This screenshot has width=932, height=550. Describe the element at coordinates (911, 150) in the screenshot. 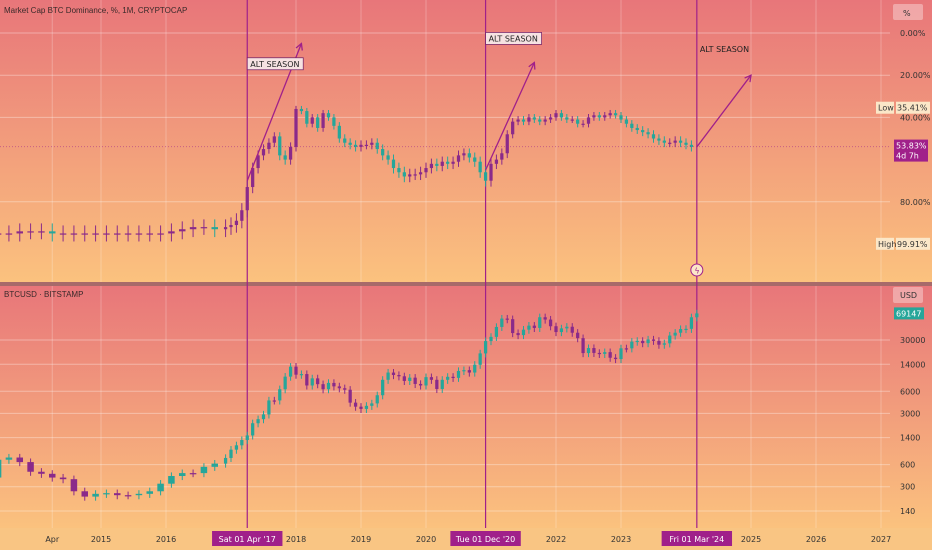

I see `current-value-badge` at that location.